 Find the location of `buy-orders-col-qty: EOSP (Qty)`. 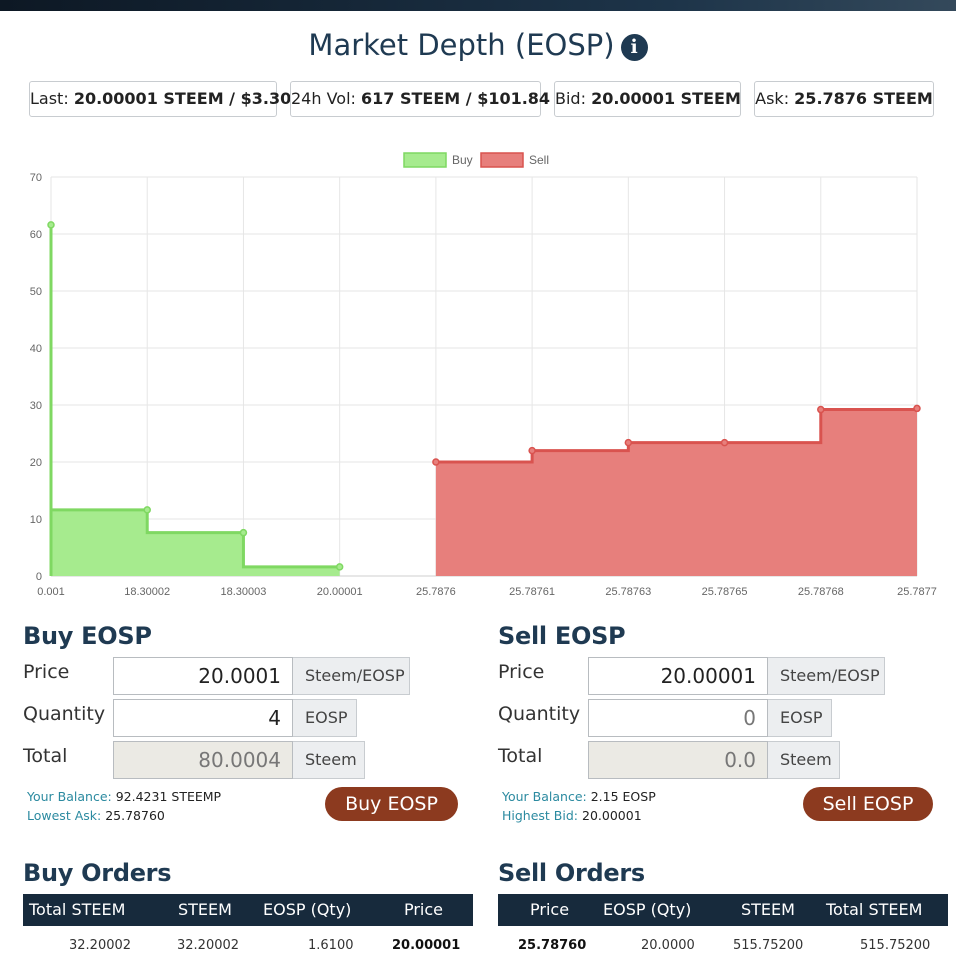

buy-orders-col-qty: EOSP (Qty) is located at coordinates (307, 909).